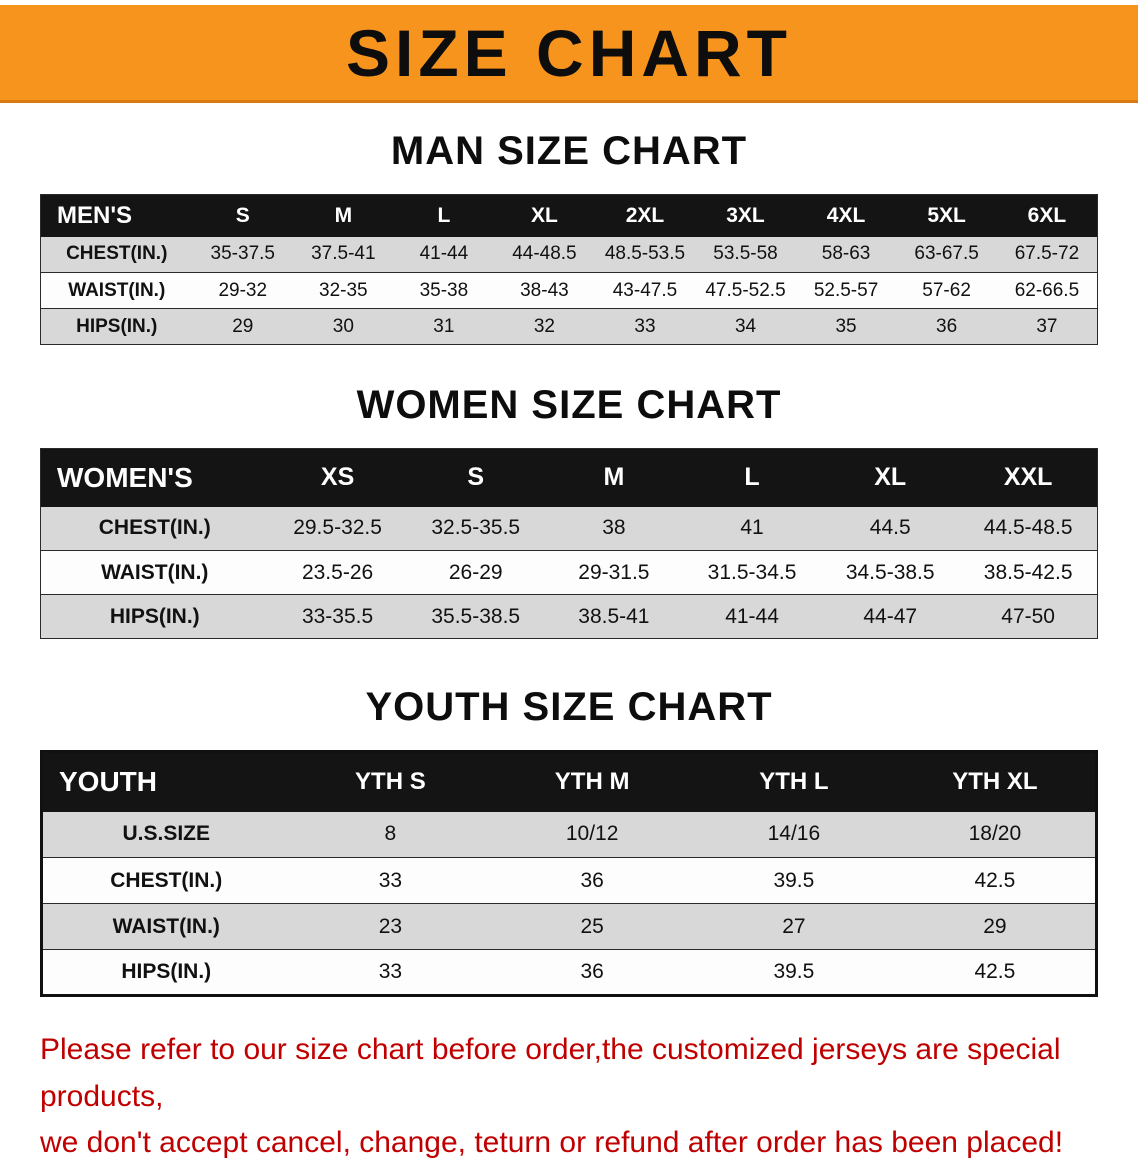 This screenshot has width=1138, height=1167. I want to click on size-value-cell: 35-38, so click(444, 290).